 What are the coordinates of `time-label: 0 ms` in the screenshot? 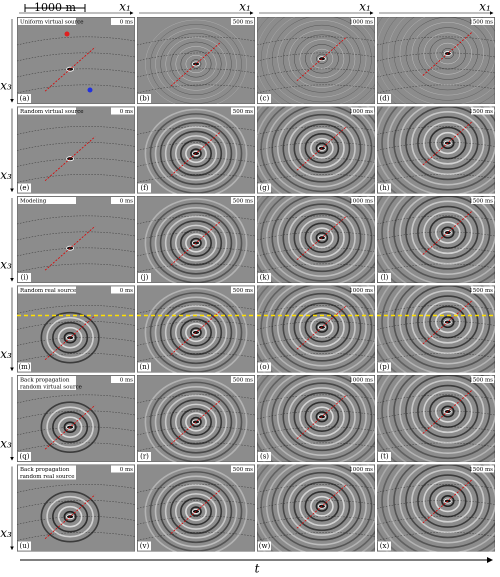 It's located at (126, 22).